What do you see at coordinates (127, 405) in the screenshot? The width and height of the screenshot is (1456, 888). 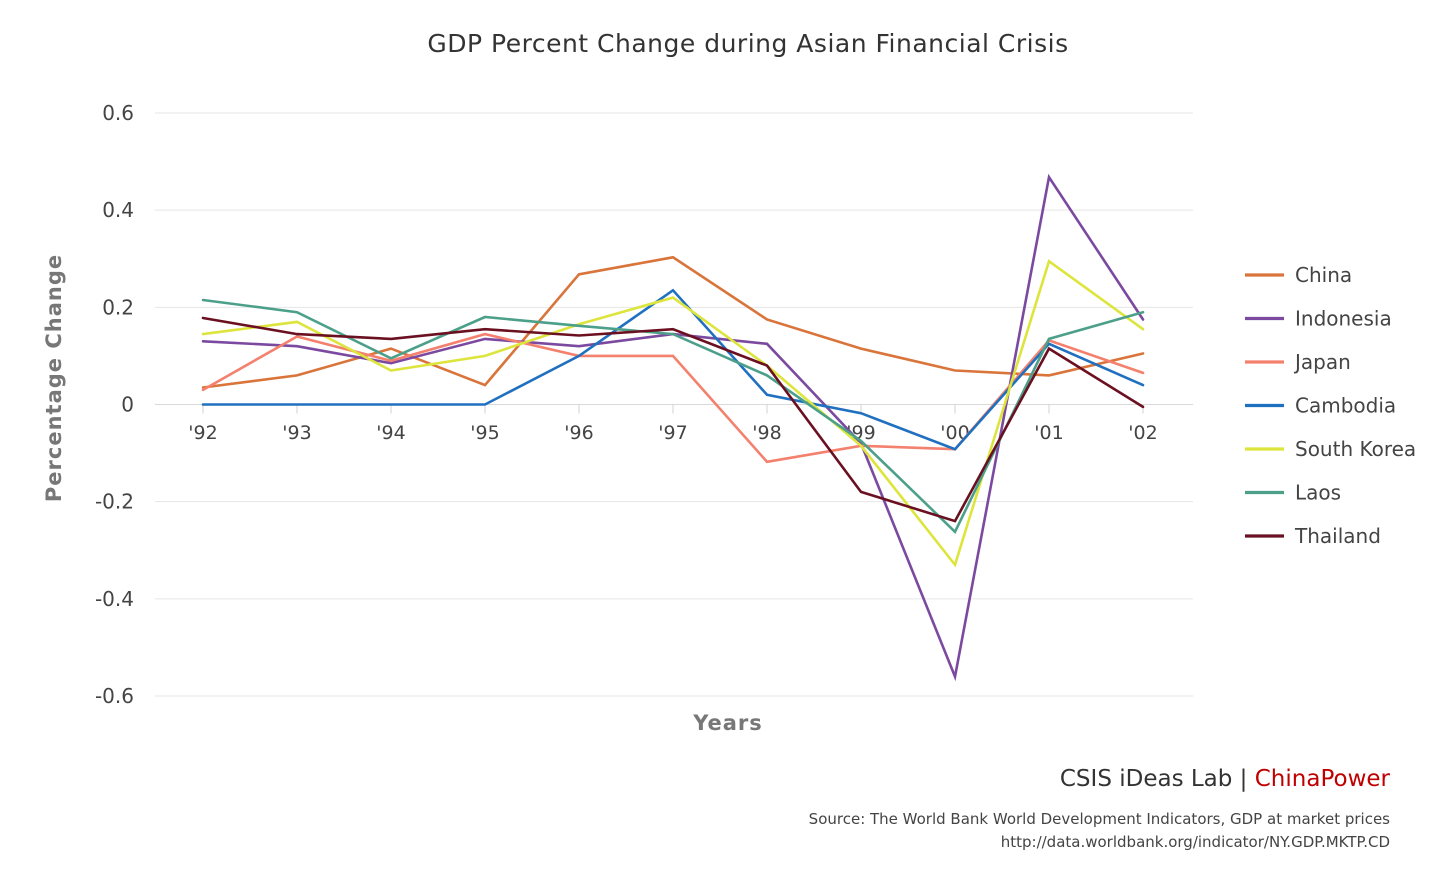 I see `y-tick-label: 0` at bounding box center [127, 405].